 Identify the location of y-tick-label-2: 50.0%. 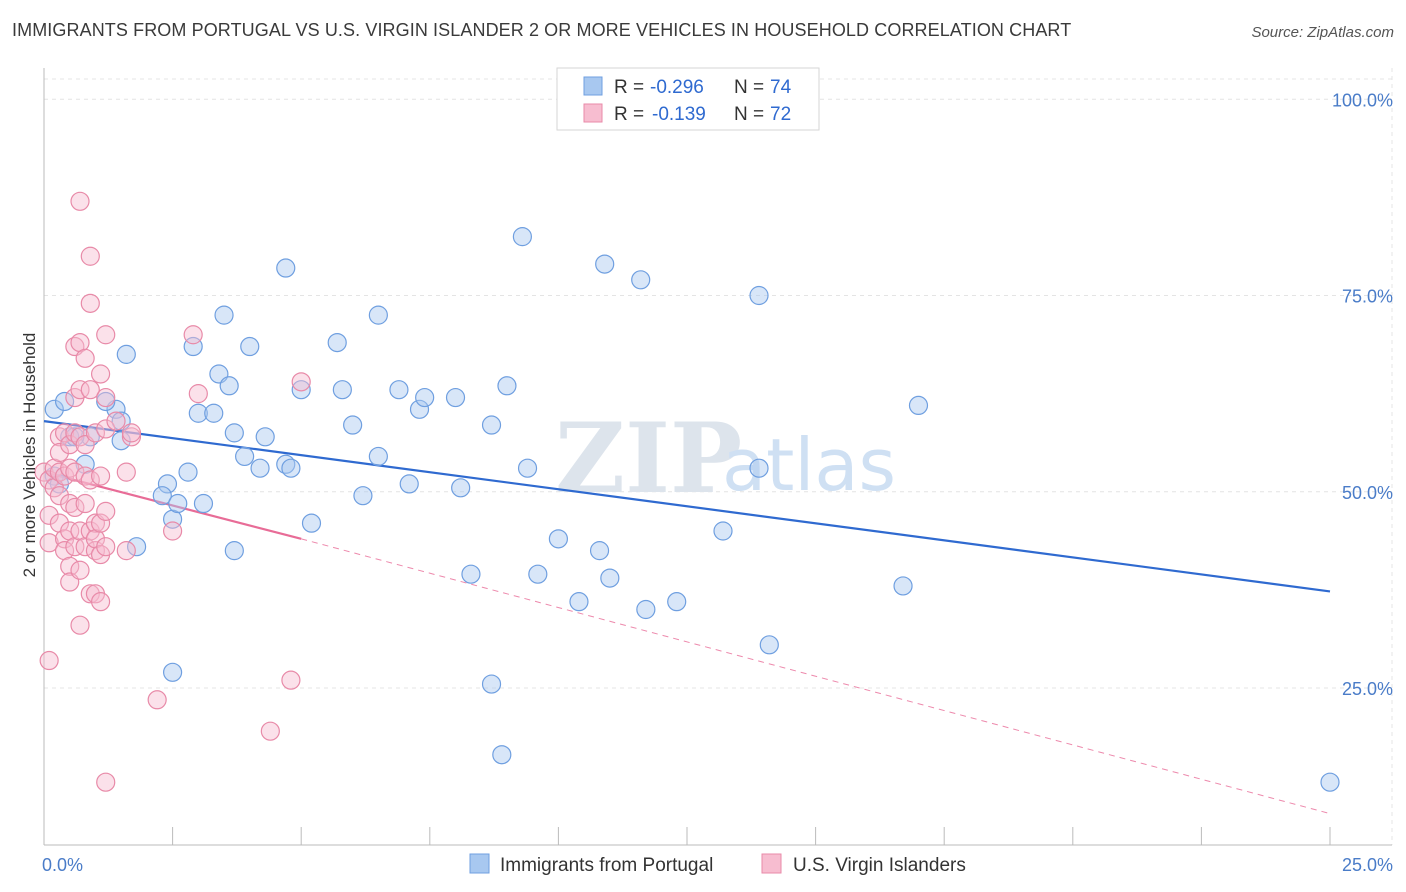
(1367, 493).